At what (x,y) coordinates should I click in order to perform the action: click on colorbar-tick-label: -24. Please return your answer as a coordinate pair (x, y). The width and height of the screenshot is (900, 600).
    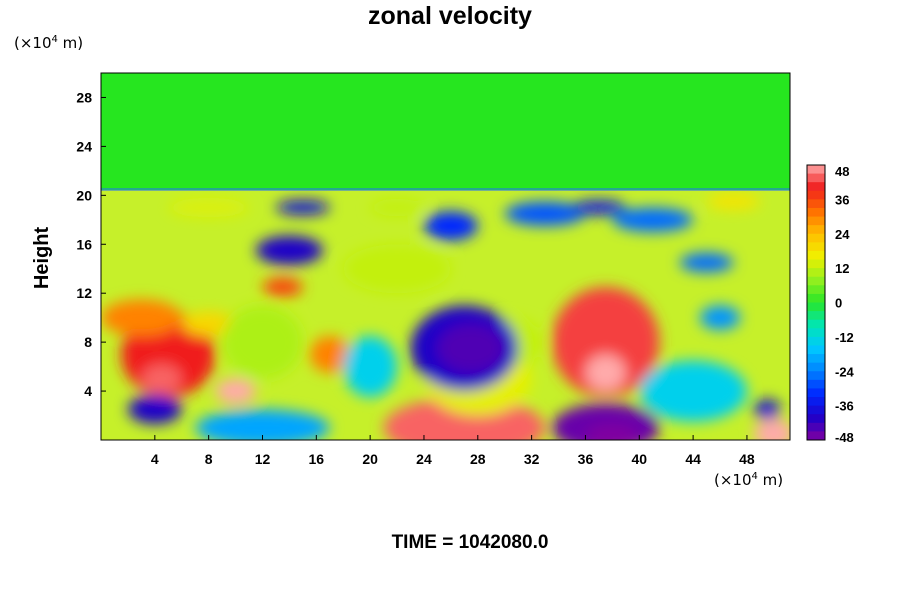
    Looking at the image, I should click on (845, 371).